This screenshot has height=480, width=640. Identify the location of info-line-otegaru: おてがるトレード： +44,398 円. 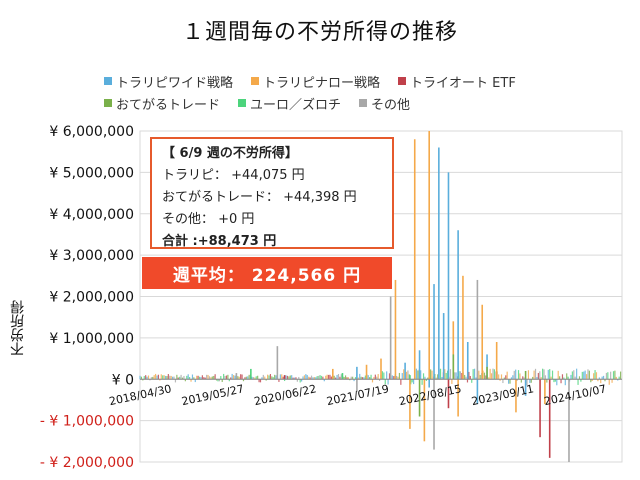
(259, 197).